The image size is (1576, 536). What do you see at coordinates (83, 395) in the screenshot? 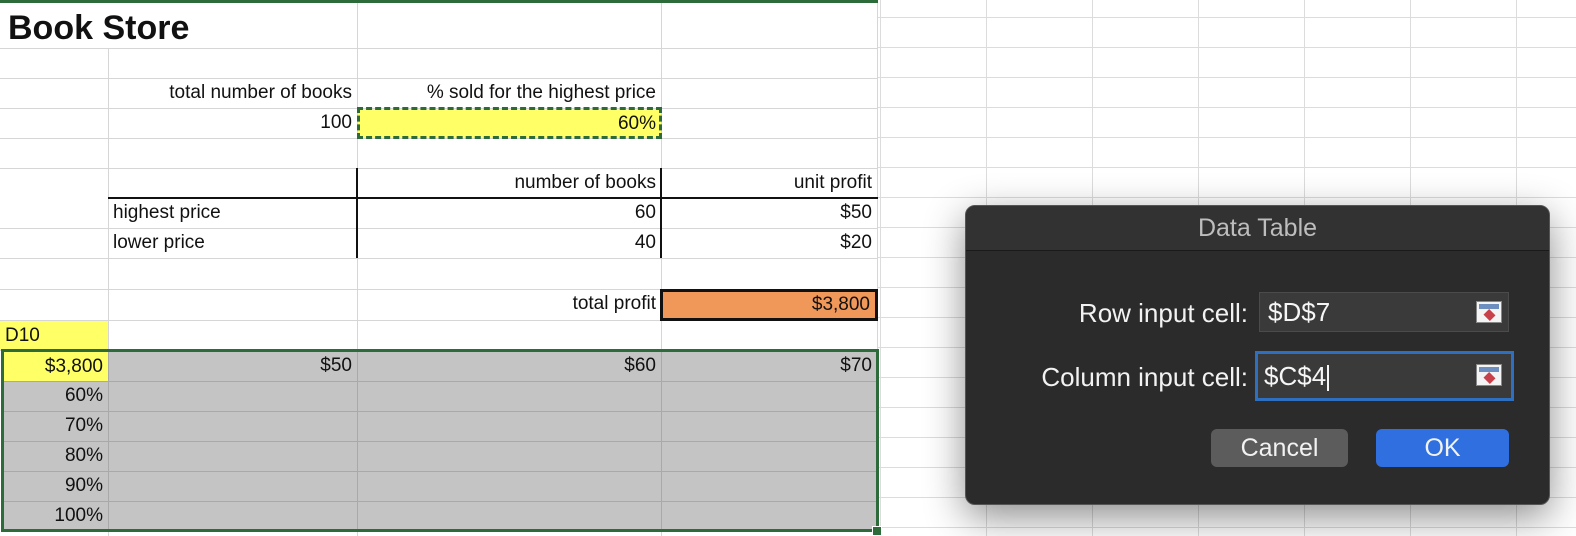
I see `data-table-row-header: 60%` at bounding box center [83, 395].